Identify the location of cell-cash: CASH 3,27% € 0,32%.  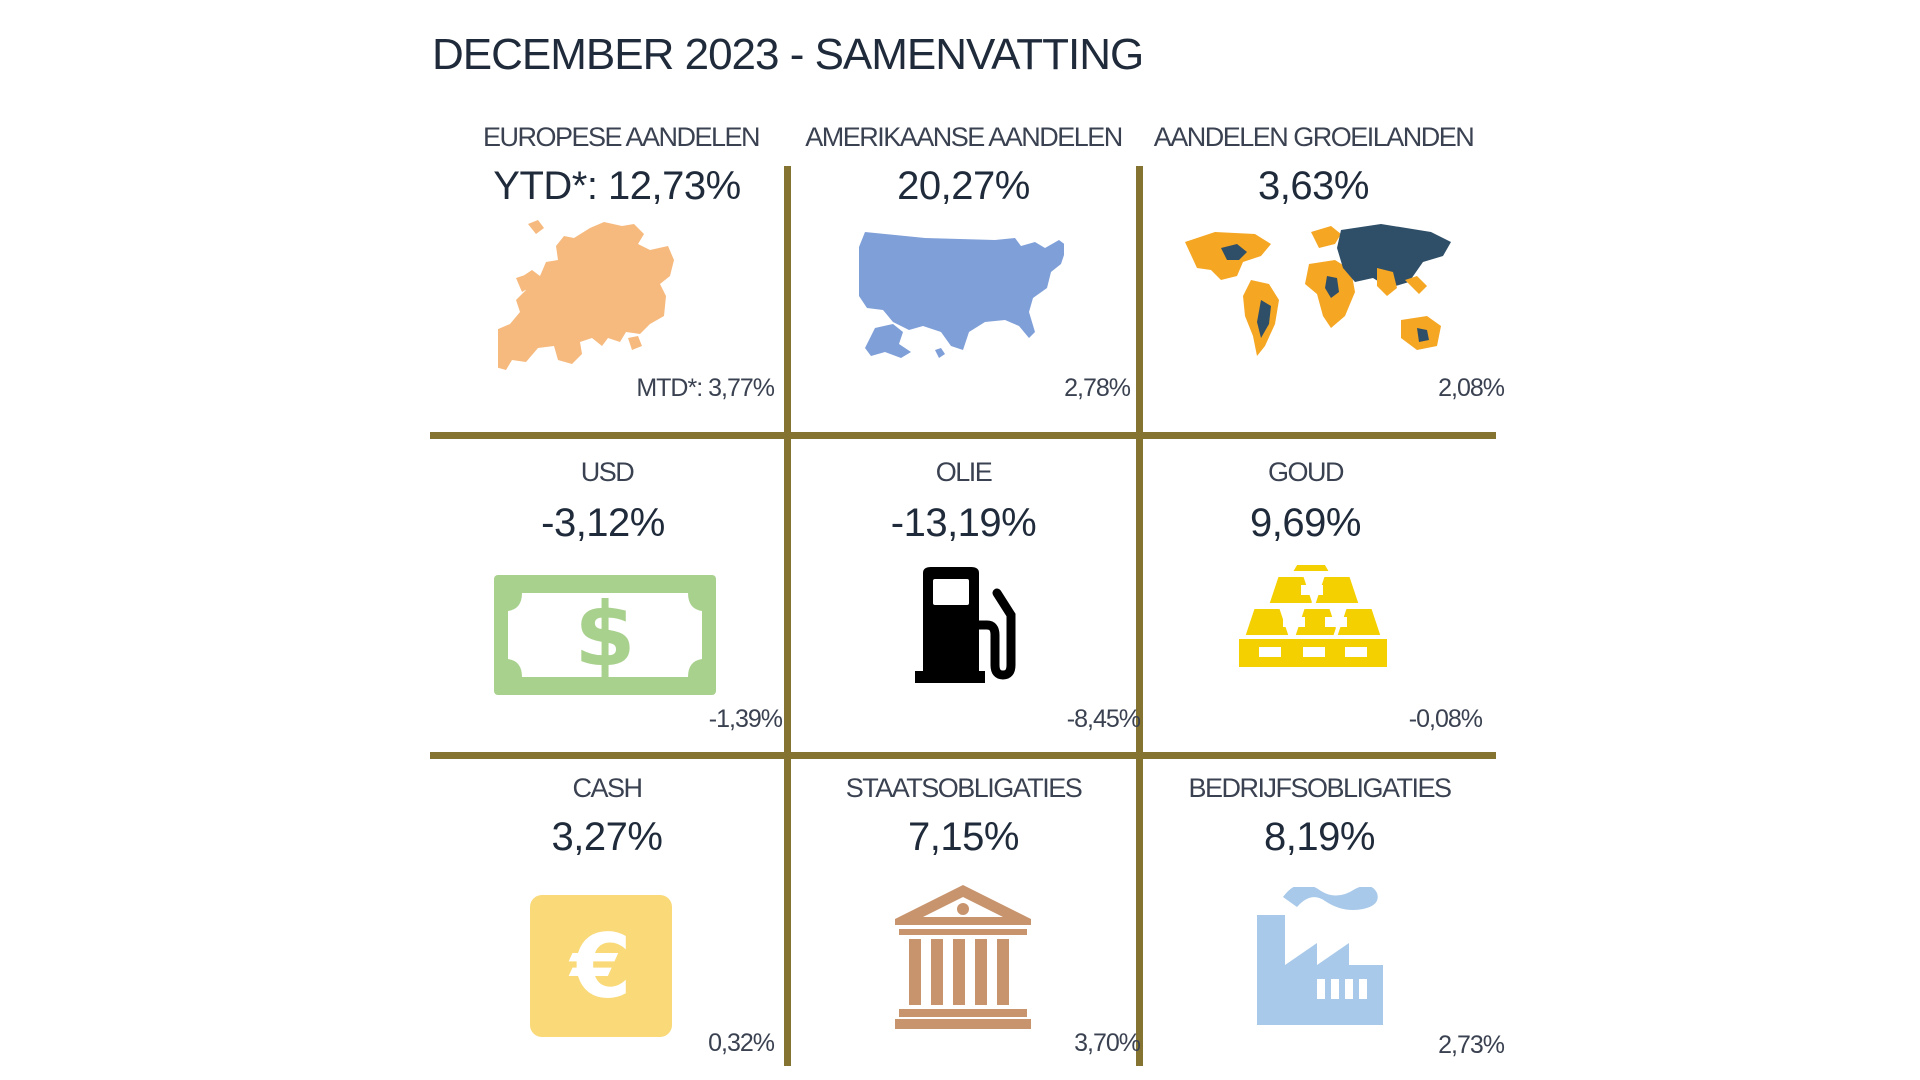
(607, 914).